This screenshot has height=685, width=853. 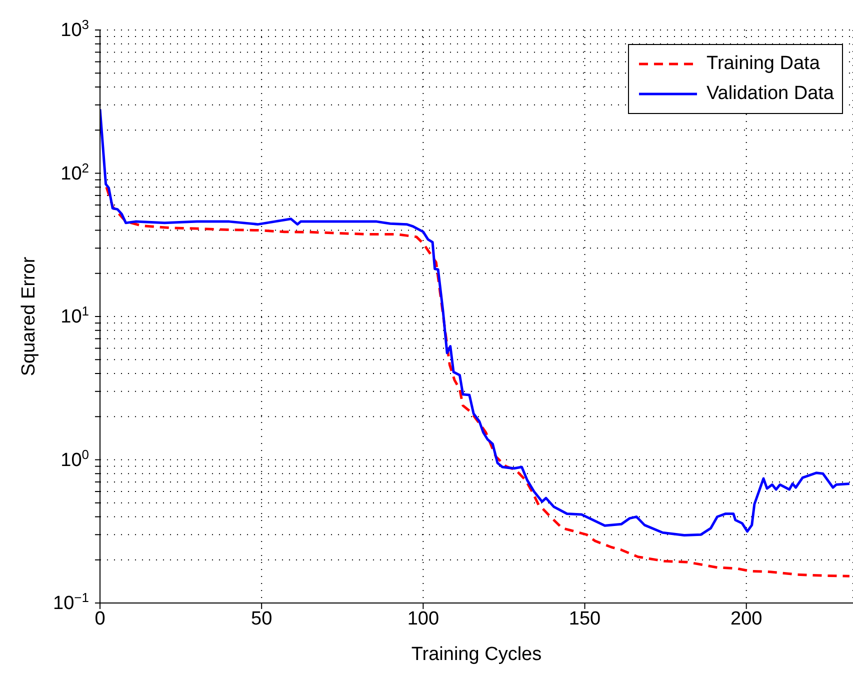 I want to click on y-tick-label: 10$^{2}$, so click(x=74, y=172).